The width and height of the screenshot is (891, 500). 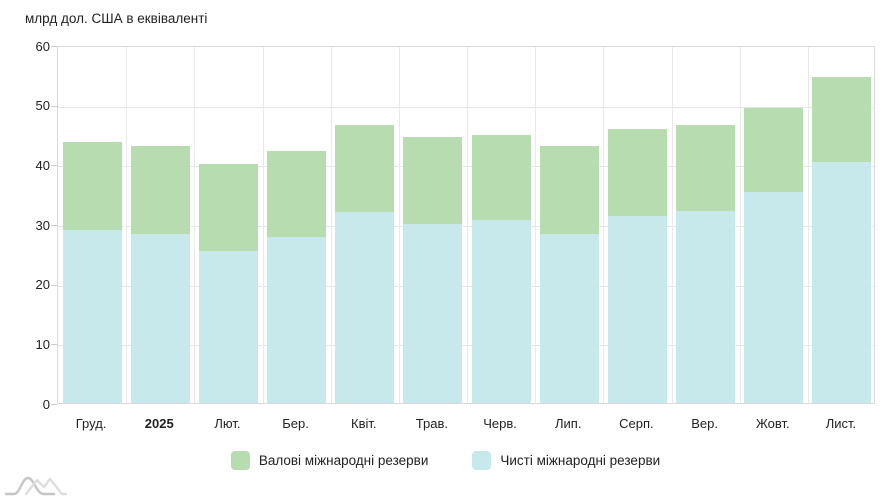 What do you see at coordinates (42, 225) in the screenshot?
I see `y-tick-label-30: 30` at bounding box center [42, 225].